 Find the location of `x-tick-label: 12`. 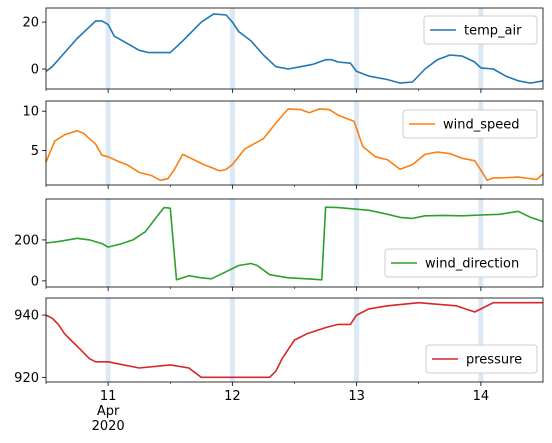

x-tick-label: 12 is located at coordinates (232, 396).